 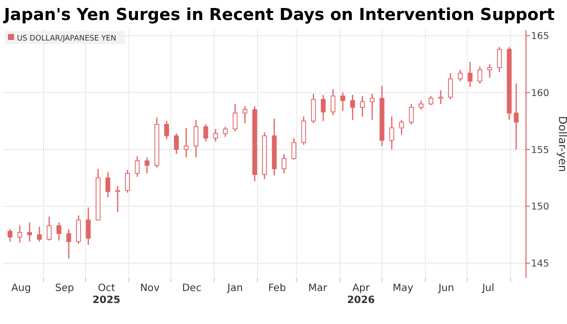 I want to click on x-tick-label: Feb, so click(x=277, y=288).